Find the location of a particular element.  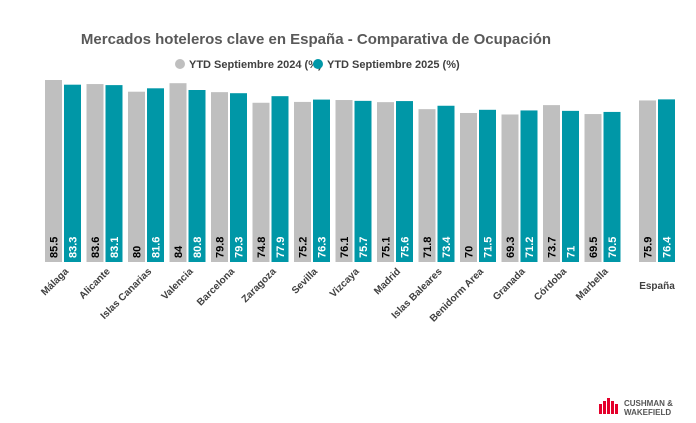

legend-label: YTD Septiembre 2024 (%) is located at coordinates (255, 65).